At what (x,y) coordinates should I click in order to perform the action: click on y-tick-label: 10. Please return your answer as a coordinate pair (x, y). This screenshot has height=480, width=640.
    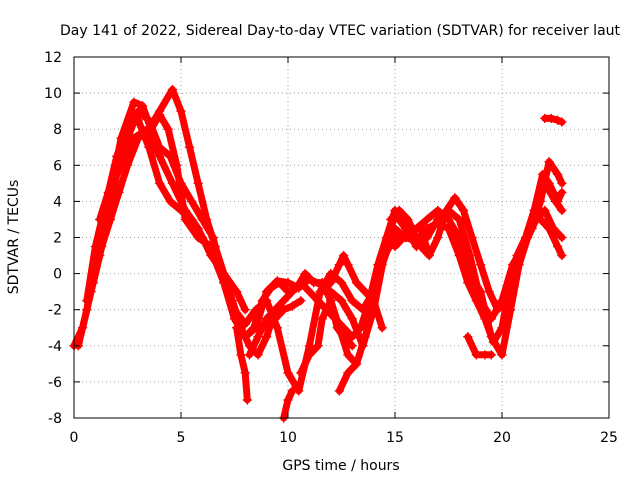
    Looking at the image, I should click on (53, 94).